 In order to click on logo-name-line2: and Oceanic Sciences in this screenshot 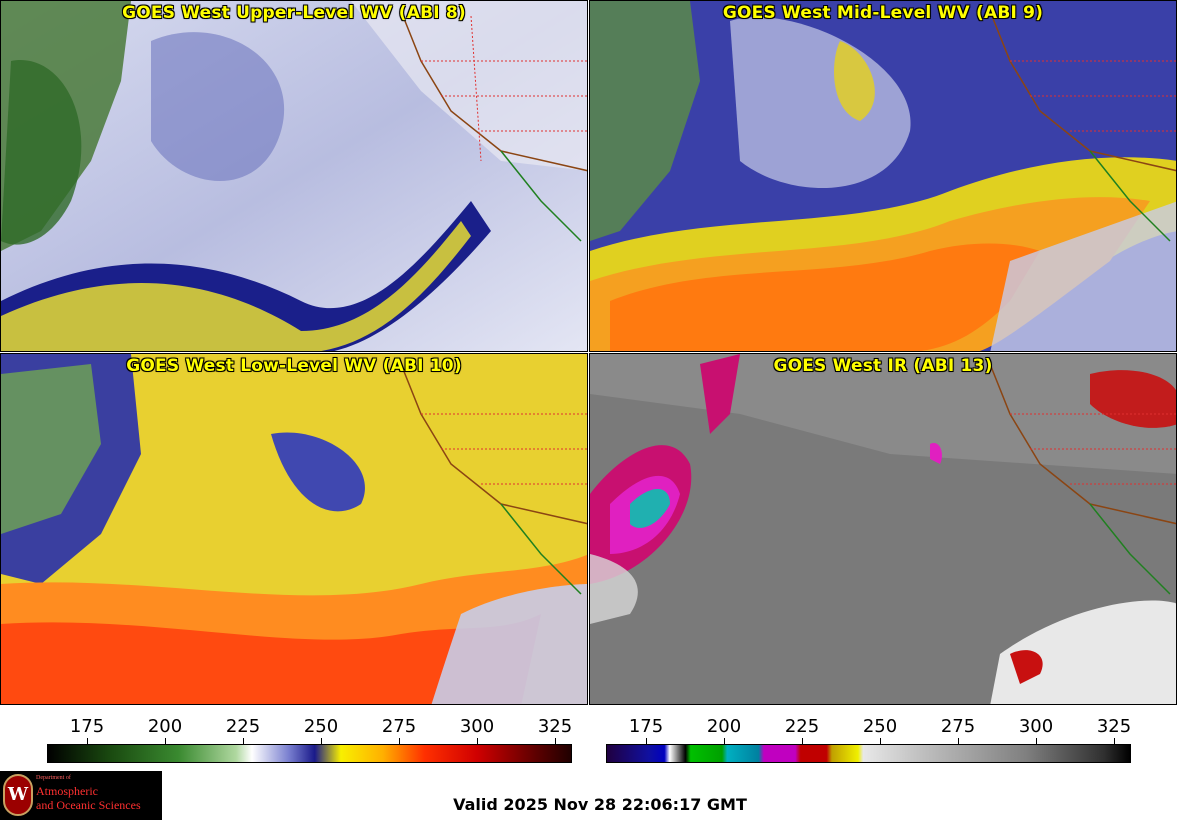, I will do `click(88, 805)`.